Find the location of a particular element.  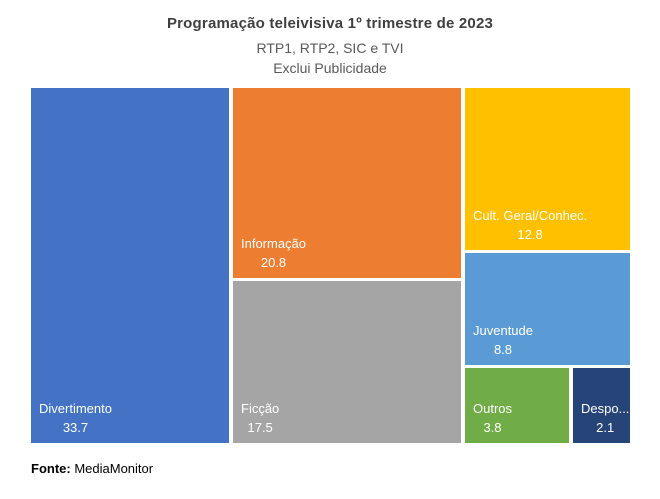

block-label: Despo... 2.1 is located at coordinates (605, 418).